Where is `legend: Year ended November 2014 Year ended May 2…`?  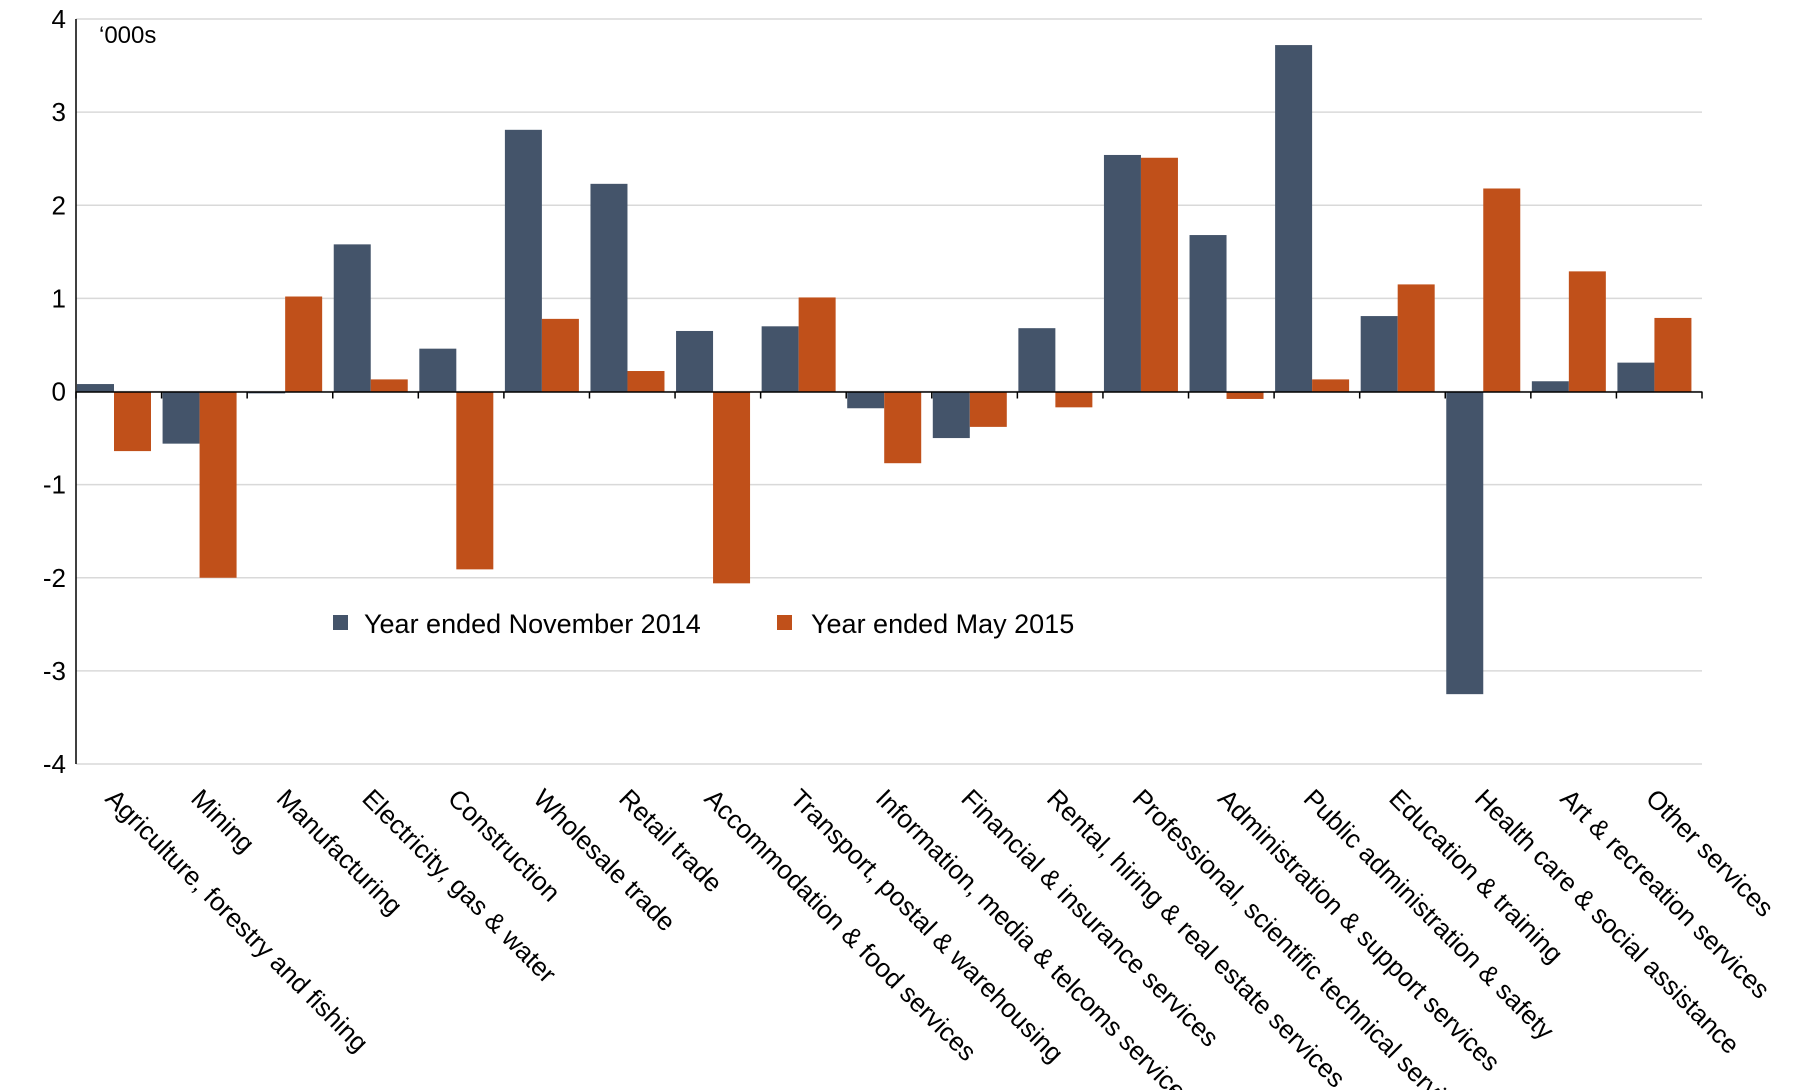 legend: Year ended November 2014 Year ended May 2… is located at coordinates (703, 624).